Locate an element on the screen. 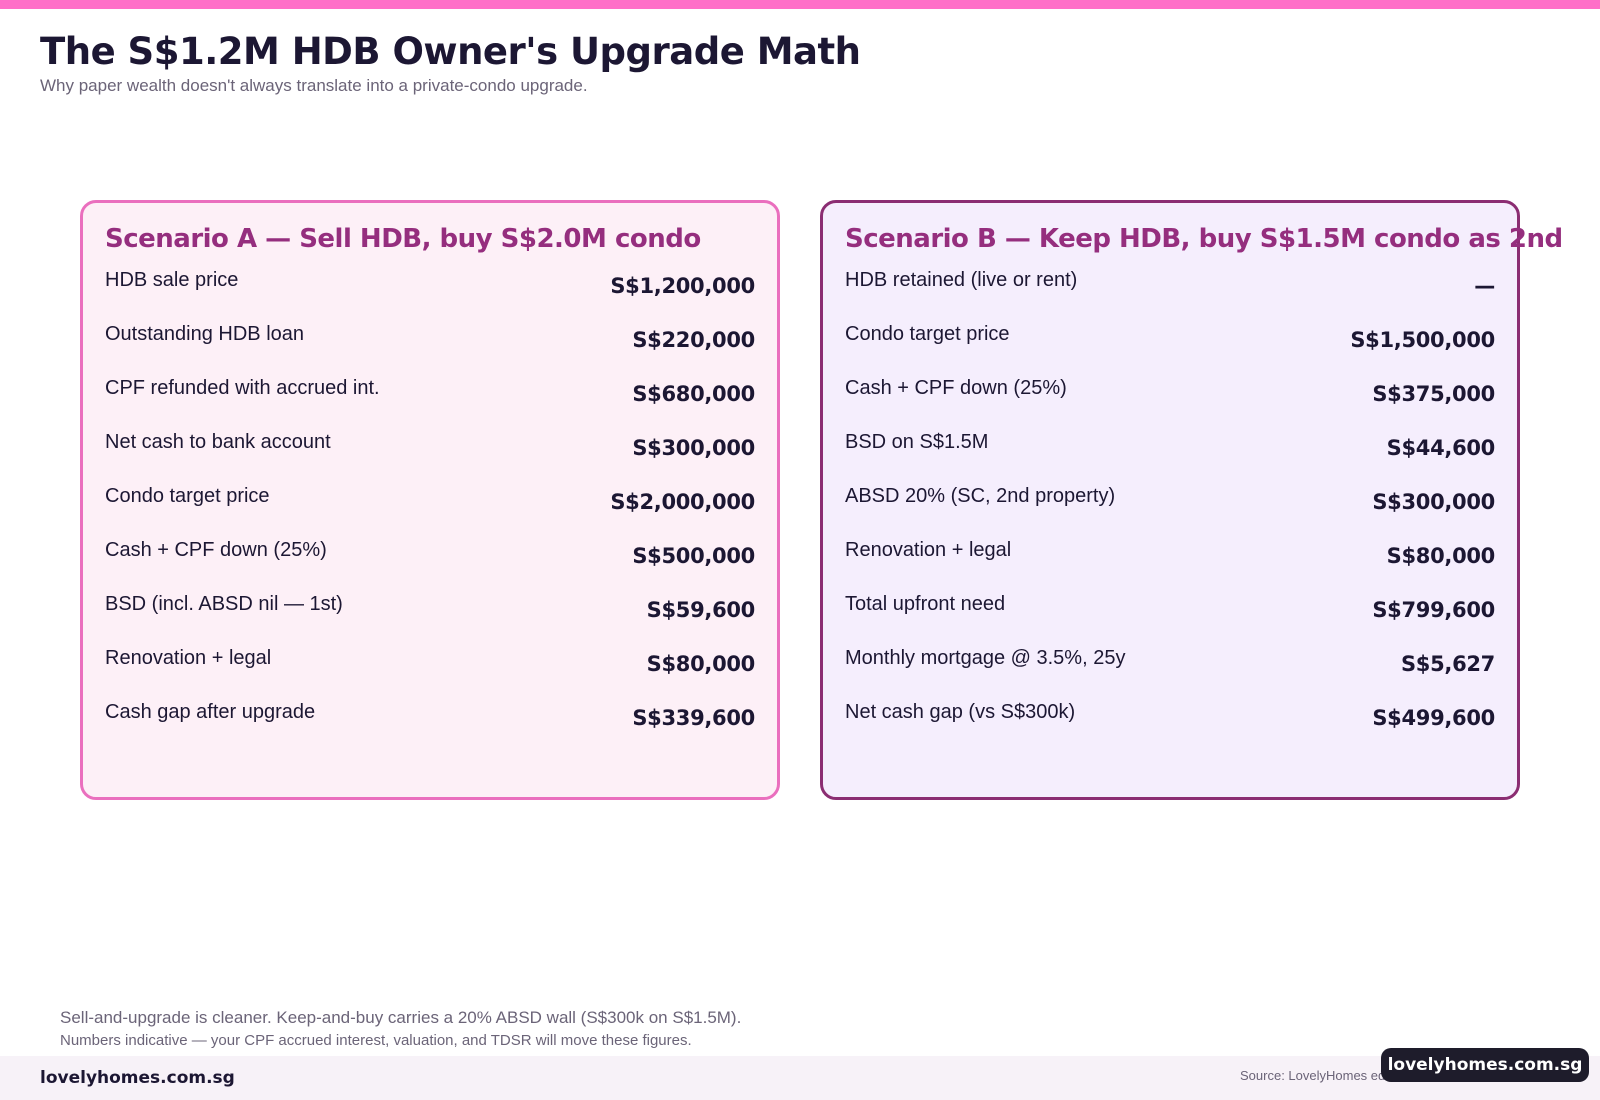  row-value: S$499,600 is located at coordinates (1433, 718).